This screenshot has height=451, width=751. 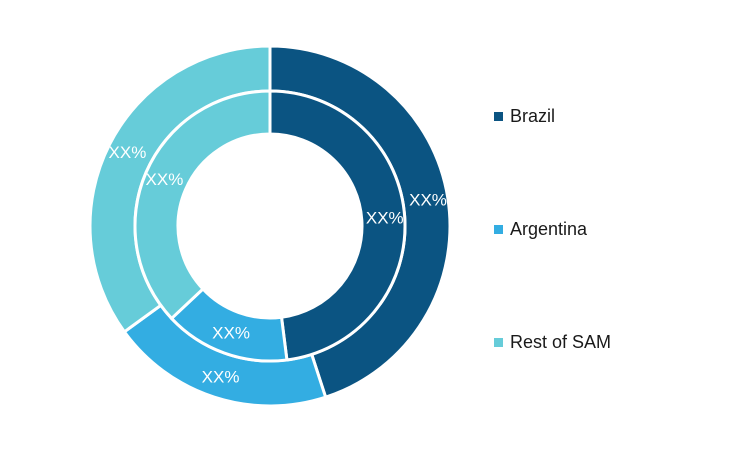 I want to click on legend-swatch-rest-of-sam, so click(x=498, y=342).